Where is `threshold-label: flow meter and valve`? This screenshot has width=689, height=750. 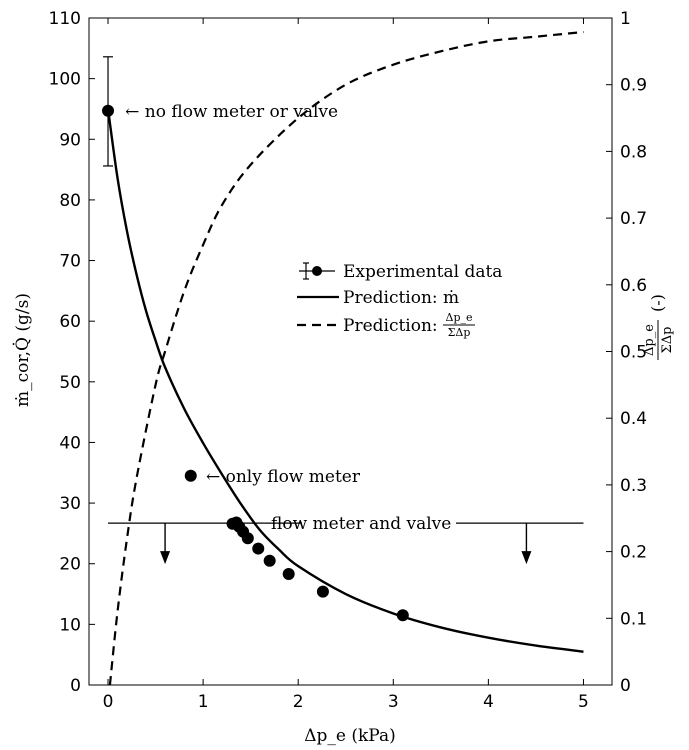
threshold-label: flow meter and valve is located at coordinates (361, 524).